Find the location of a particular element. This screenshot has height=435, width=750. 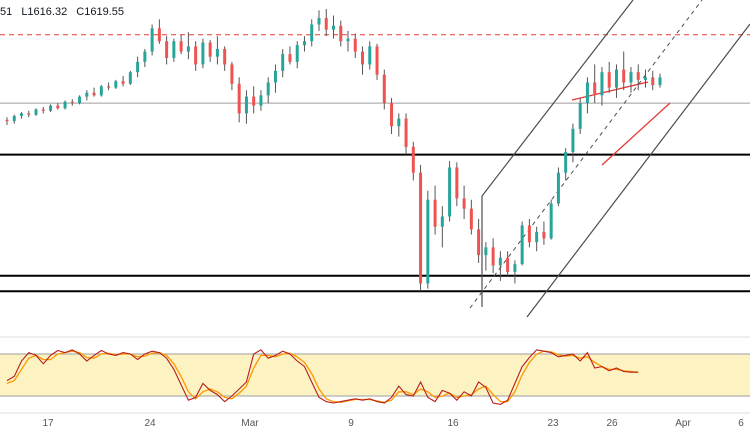

x-tick-label: Apr is located at coordinates (683, 423).